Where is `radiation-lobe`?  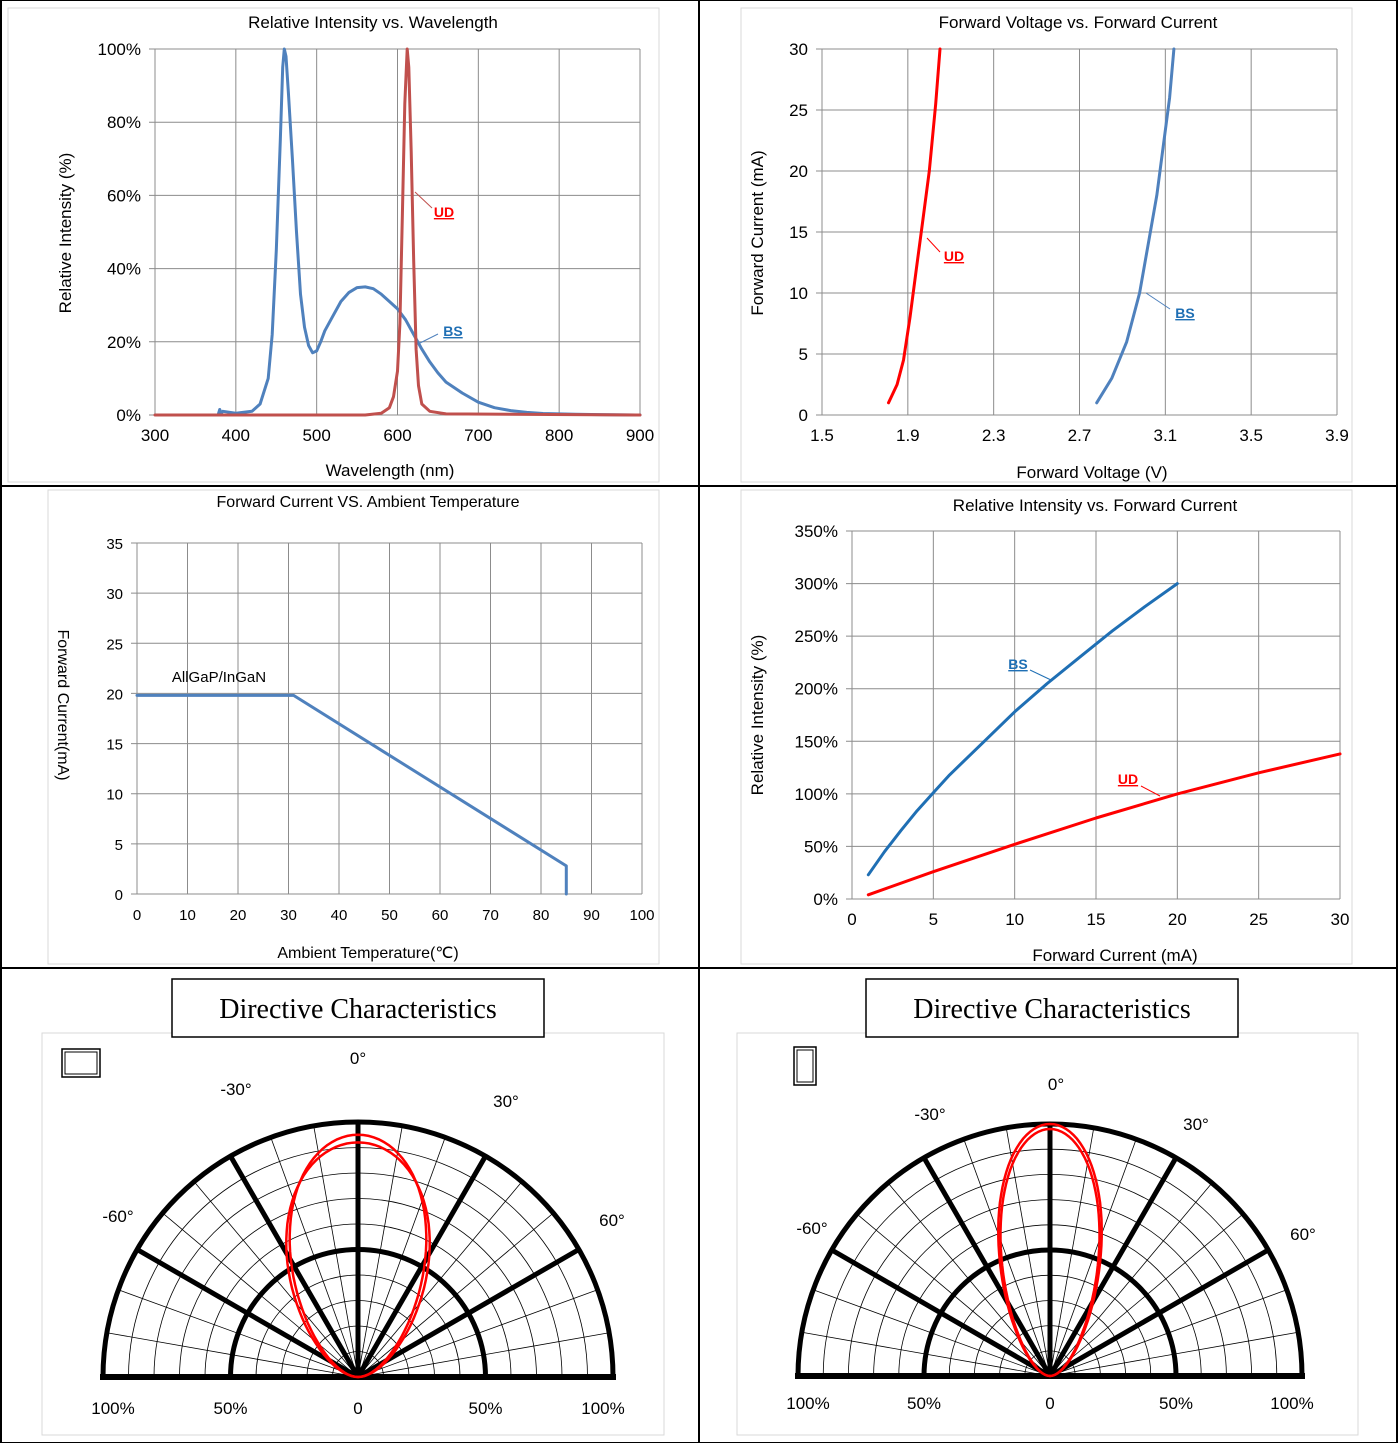
radiation-lobe is located at coordinates (1050, 1252).